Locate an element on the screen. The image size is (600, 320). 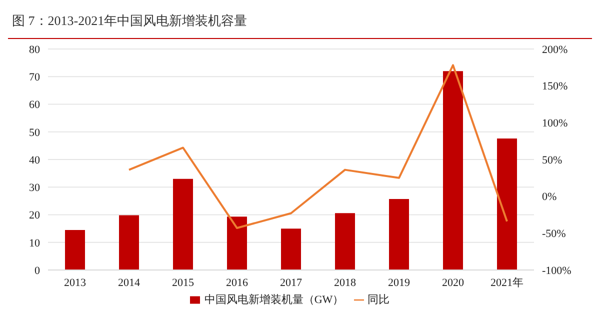
y-tick-label: 20 is located at coordinates (34, 216).